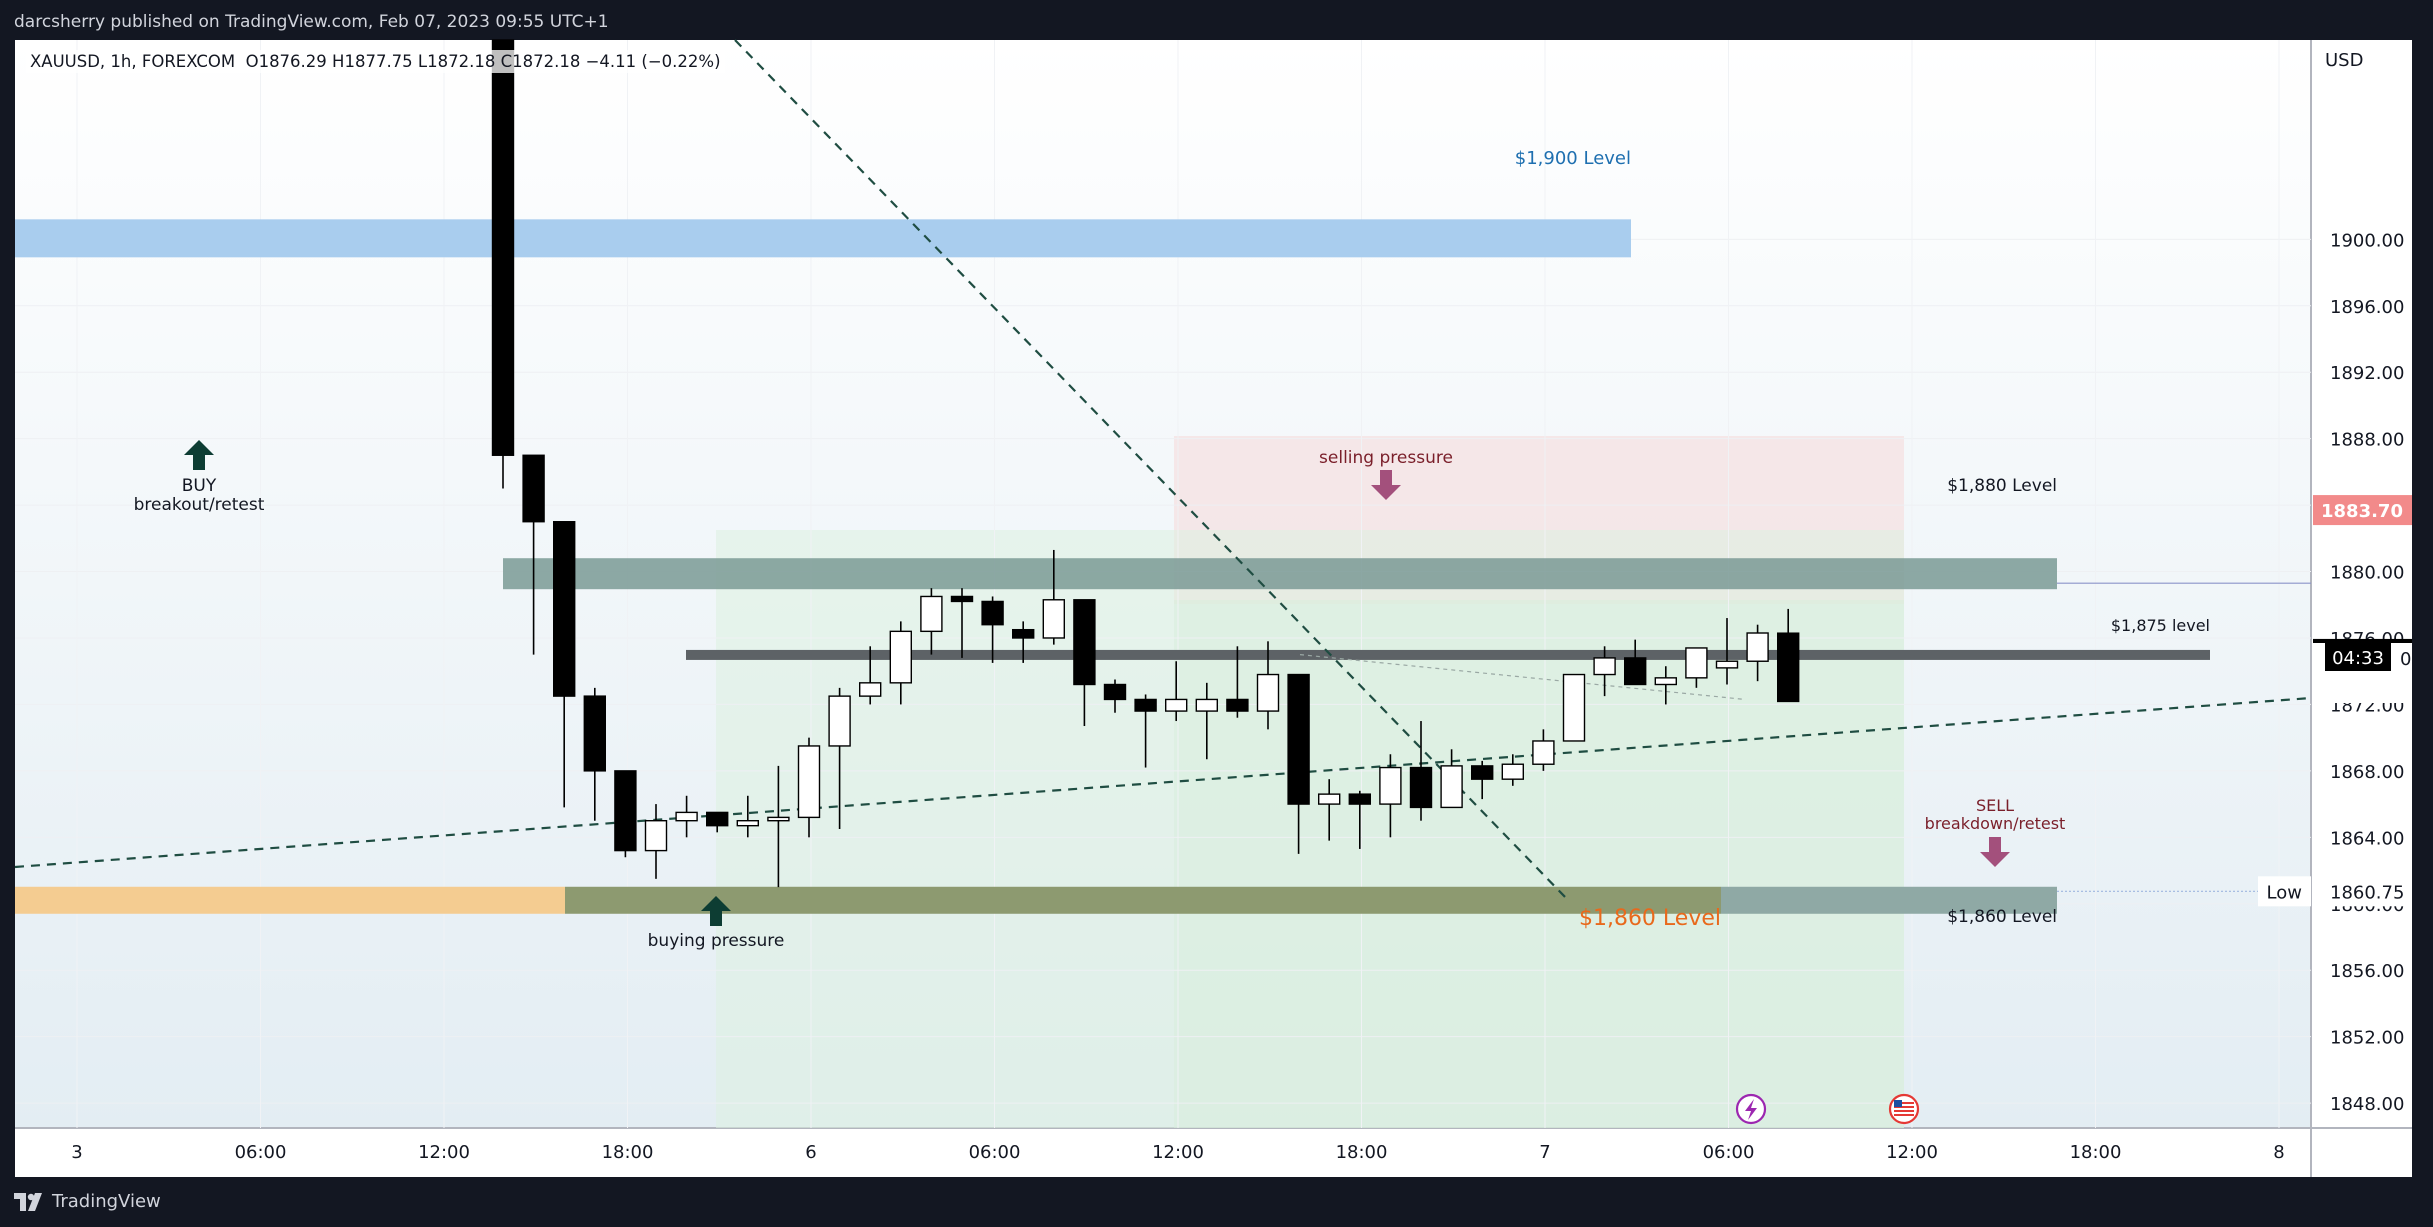 This screenshot has height=1227, width=2433. Describe the element at coordinates (28, 1201) in the screenshot. I see `tradingview-logo-icon` at that location.